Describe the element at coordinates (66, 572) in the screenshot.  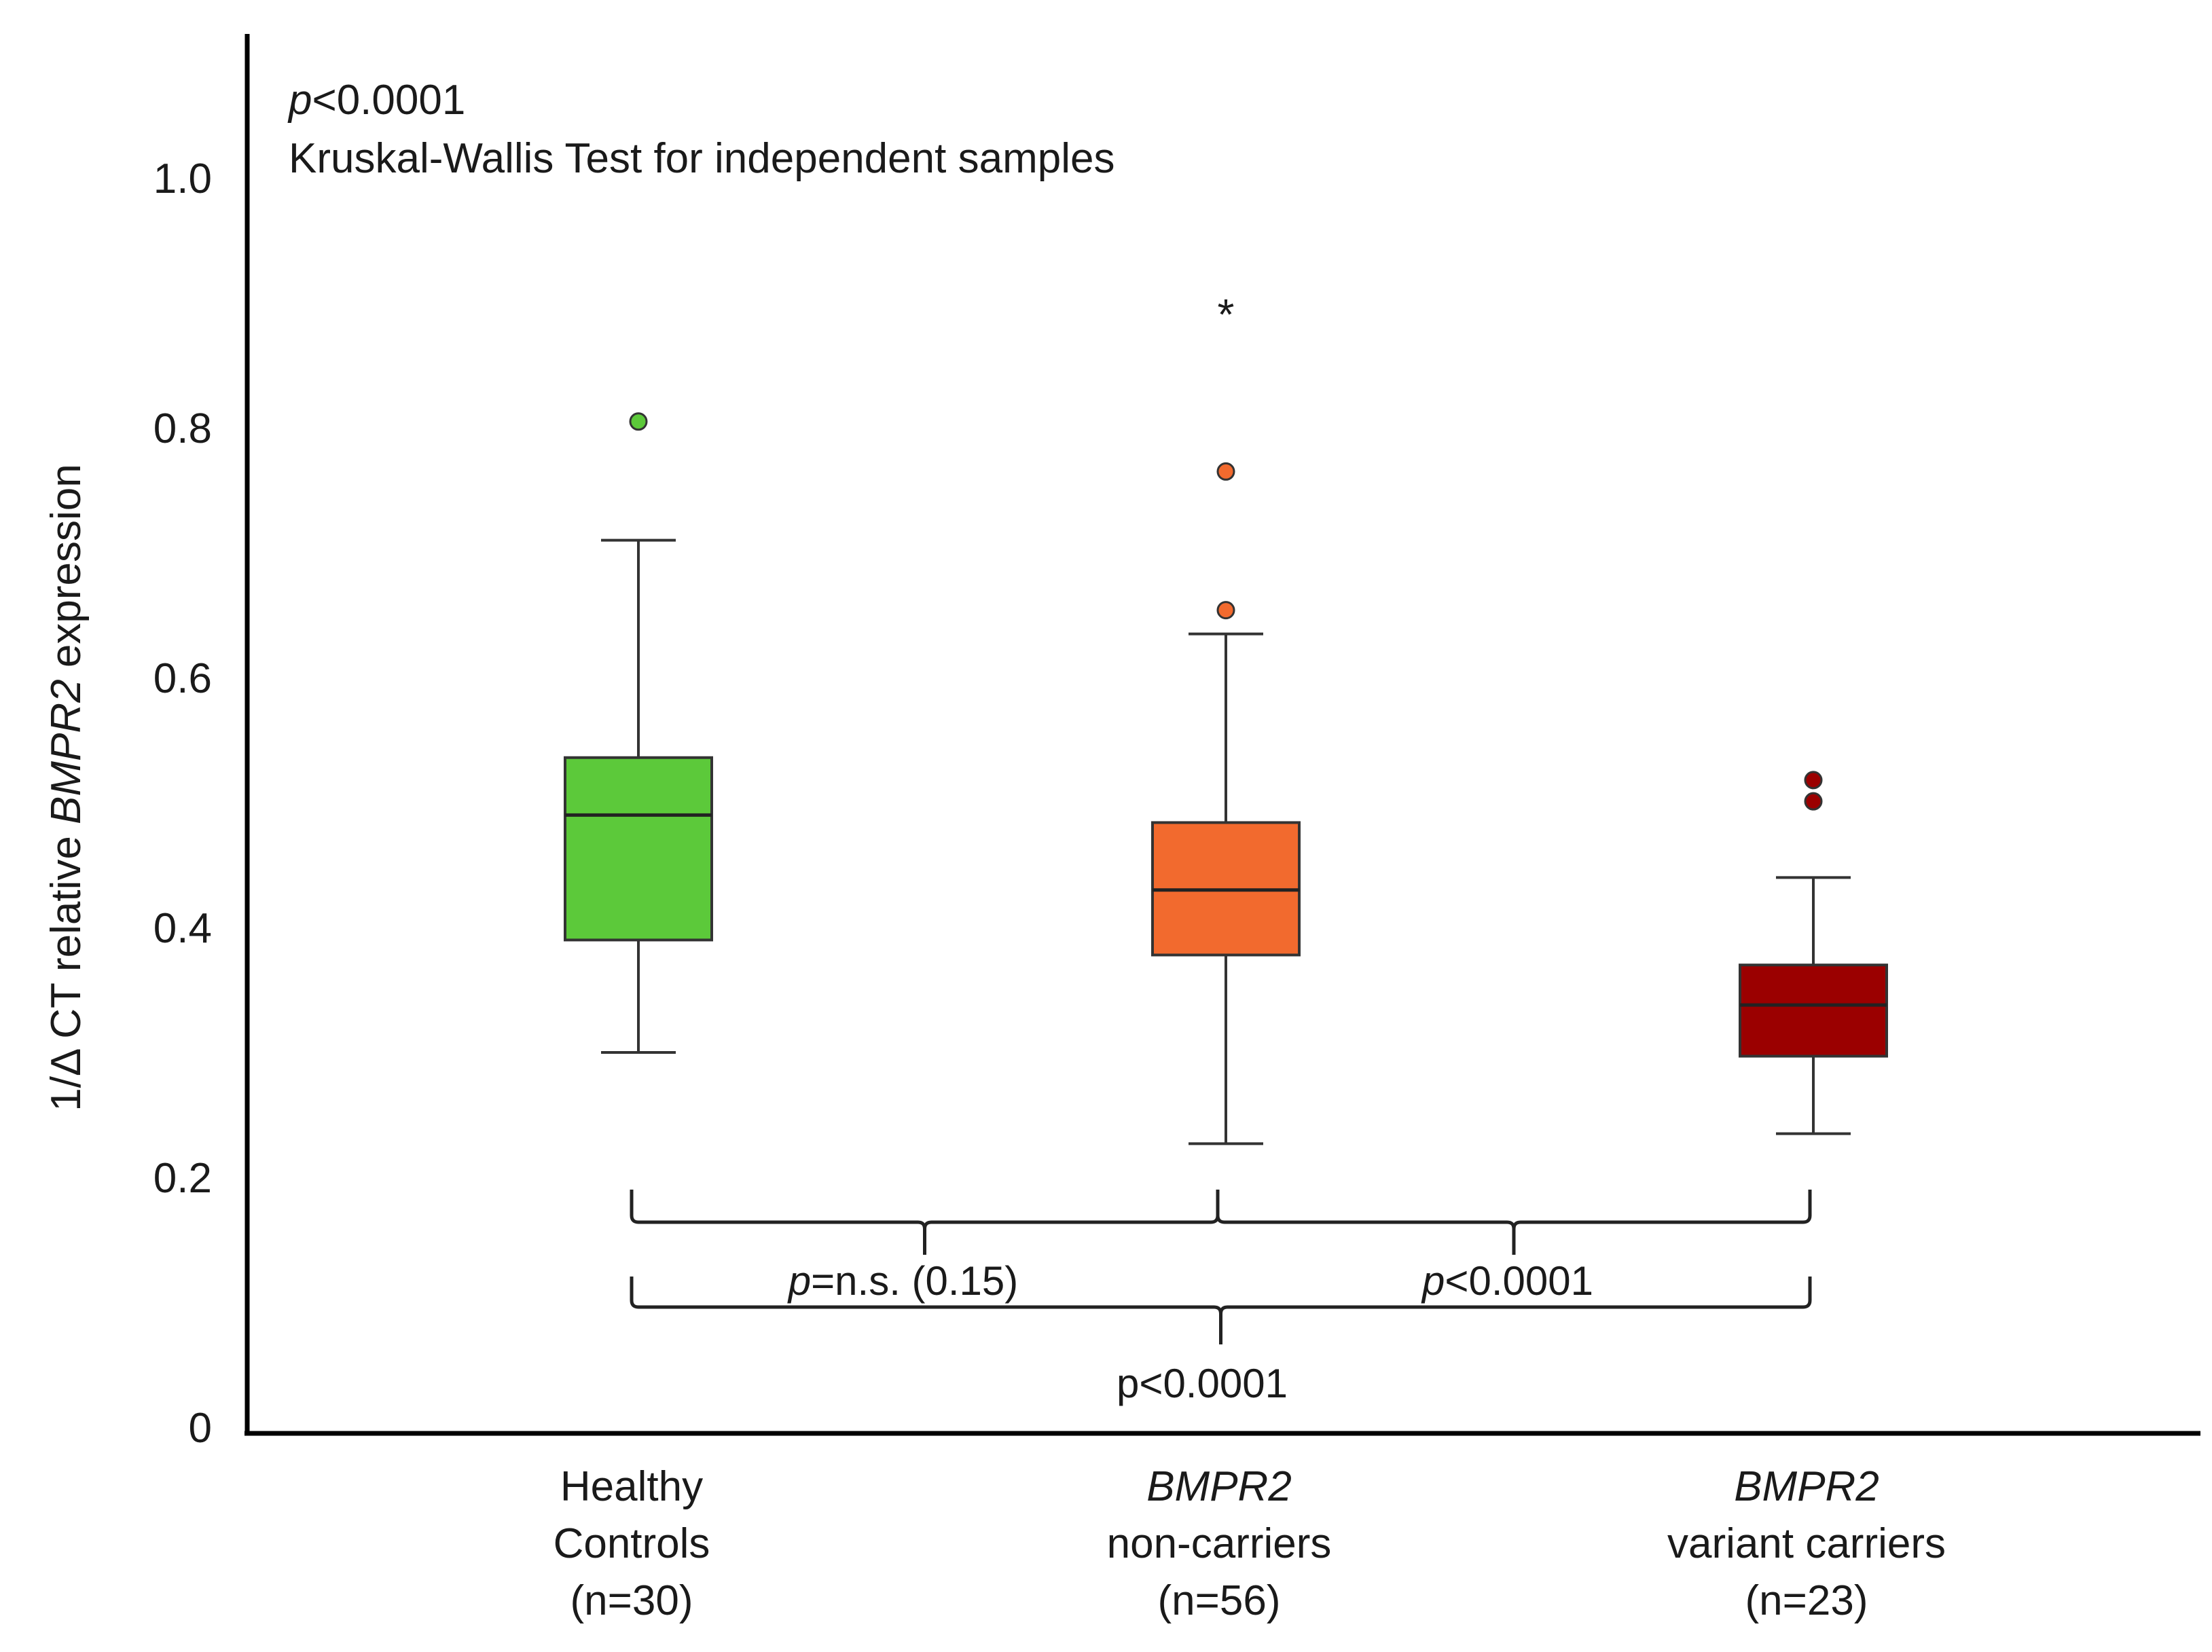
I see `y-axis-label-suffix: expression` at that location.